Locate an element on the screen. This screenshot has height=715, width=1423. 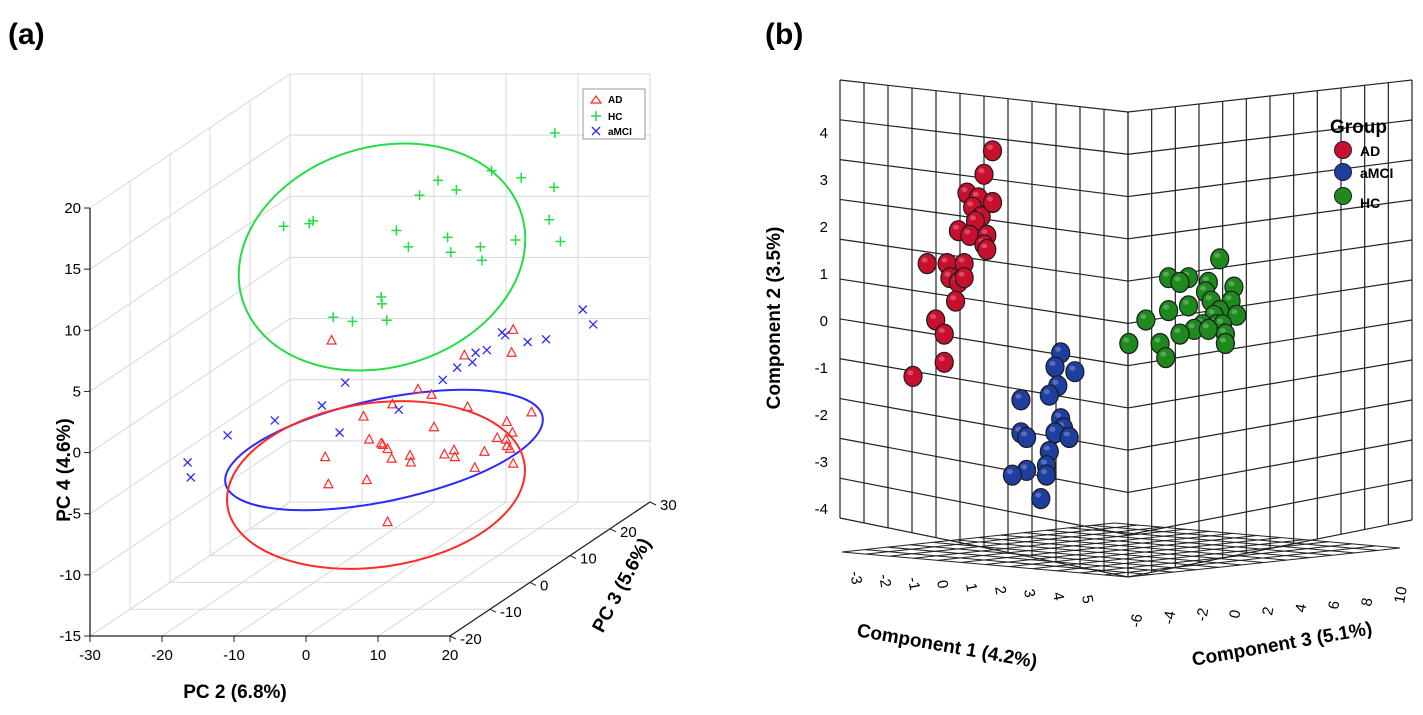
z-tick-label-b: 4 is located at coordinates (1301, 608).